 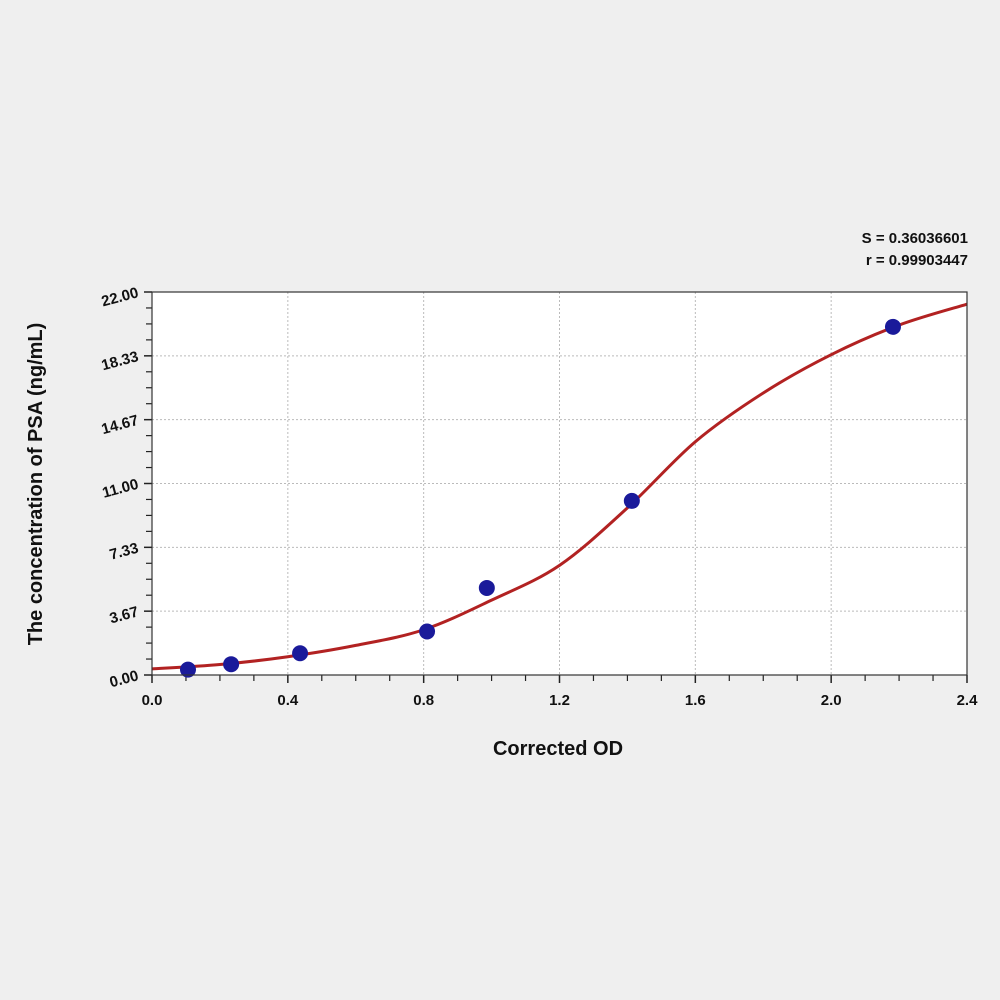 What do you see at coordinates (914, 238) in the screenshot?
I see `s-statistic: S = 0.36036601` at bounding box center [914, 238].